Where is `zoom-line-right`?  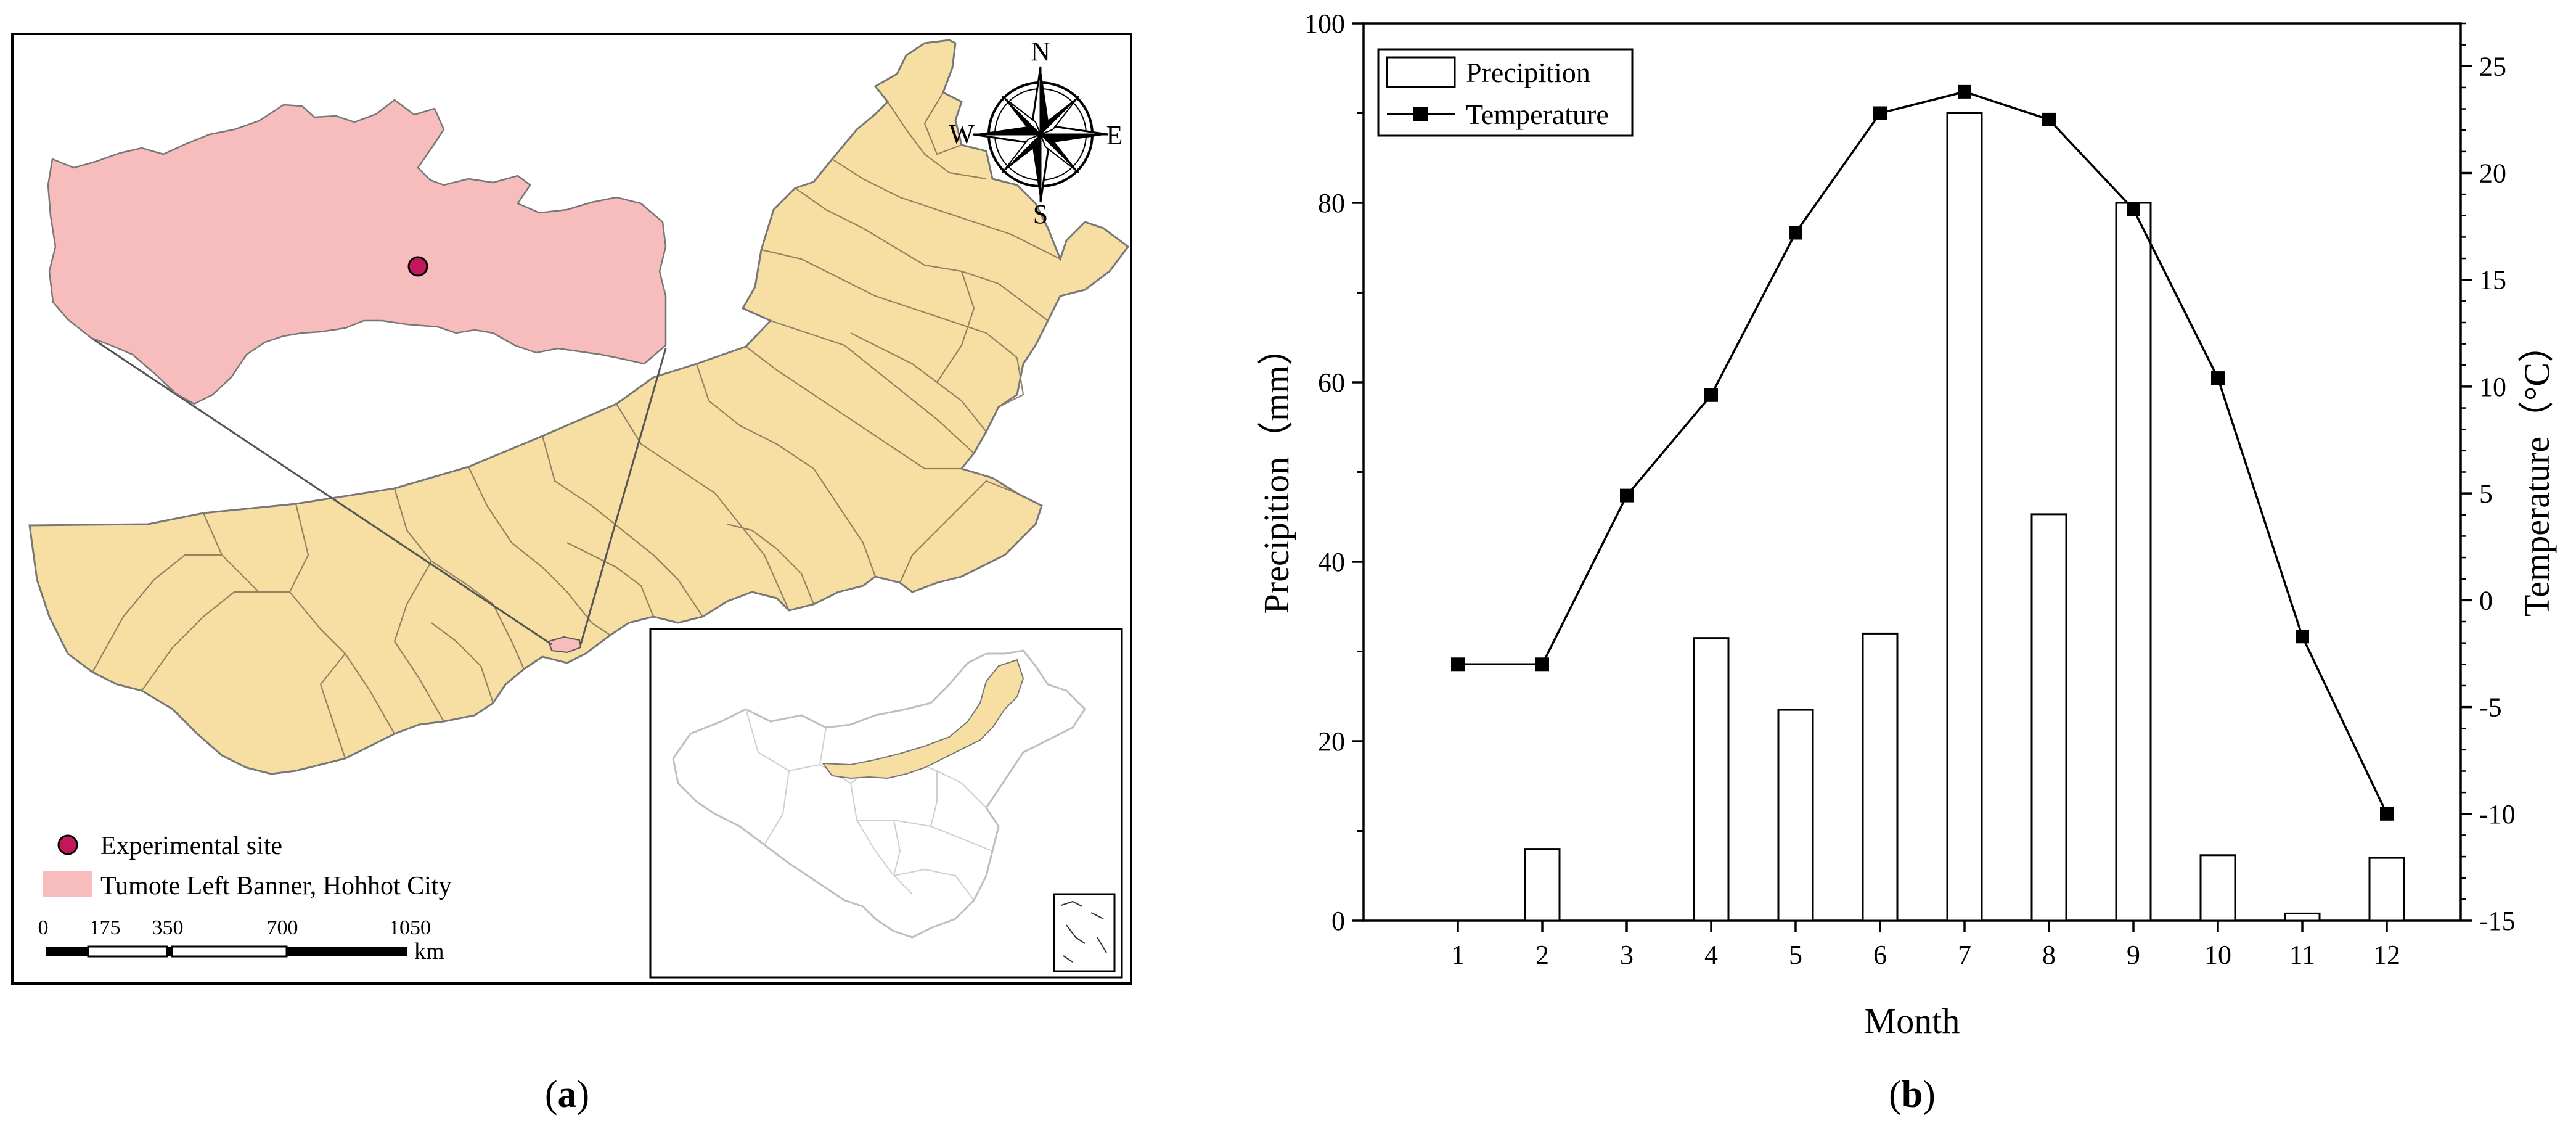 zoom-line-right is located at coordinates (623, 496).